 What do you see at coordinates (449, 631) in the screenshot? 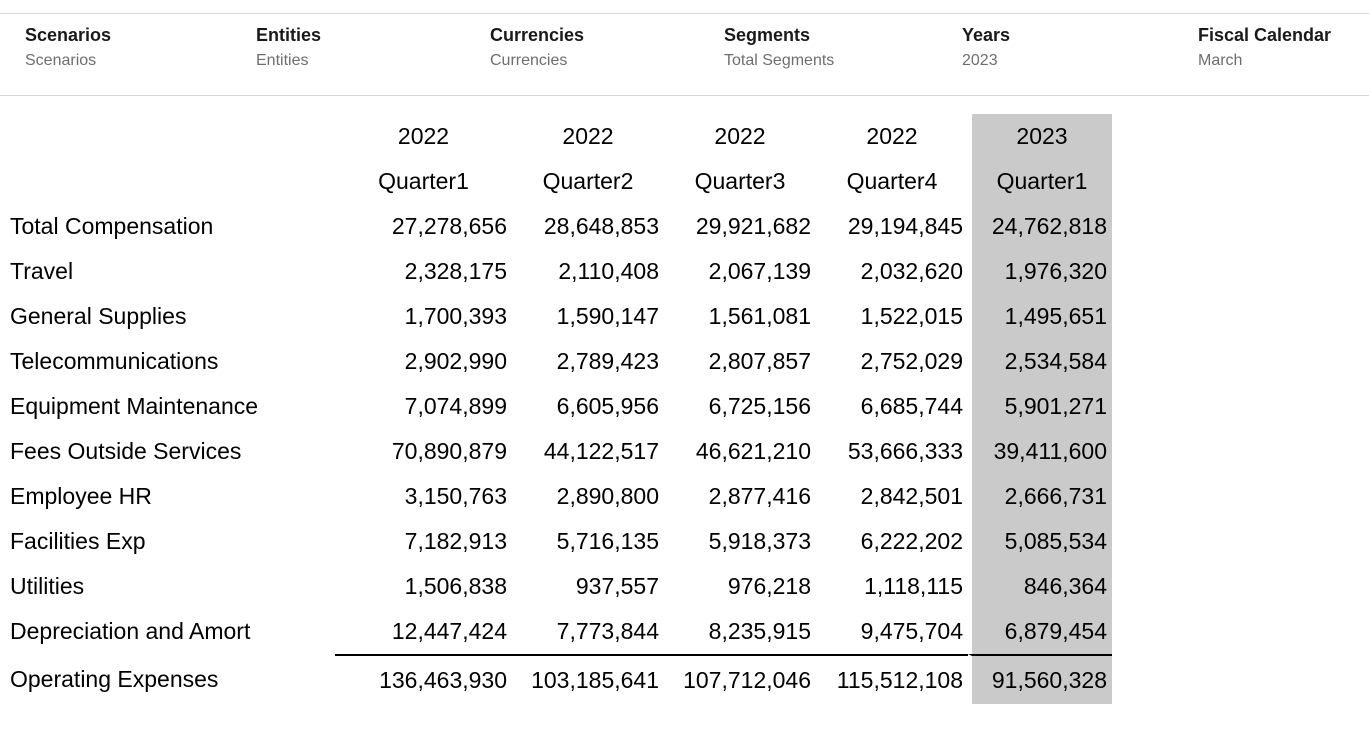
I see `grid-cell: 12,447,424` at bounding box center [449, 631].